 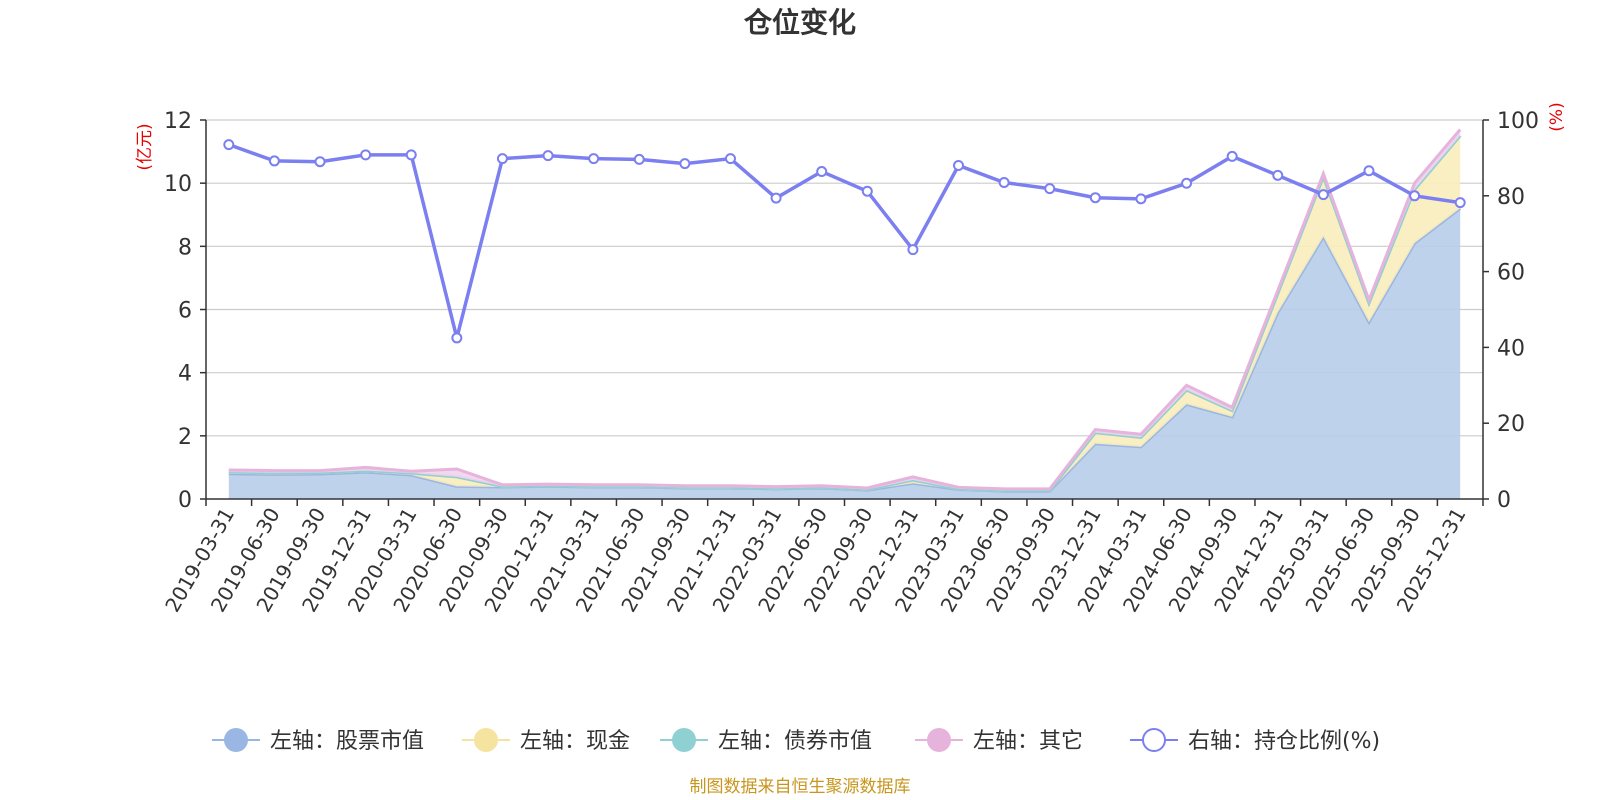 What do you see at coordinates (800, 22) in the screenshot?
I see `chart-title: 仓位变化` at bounding box center [800, 22].